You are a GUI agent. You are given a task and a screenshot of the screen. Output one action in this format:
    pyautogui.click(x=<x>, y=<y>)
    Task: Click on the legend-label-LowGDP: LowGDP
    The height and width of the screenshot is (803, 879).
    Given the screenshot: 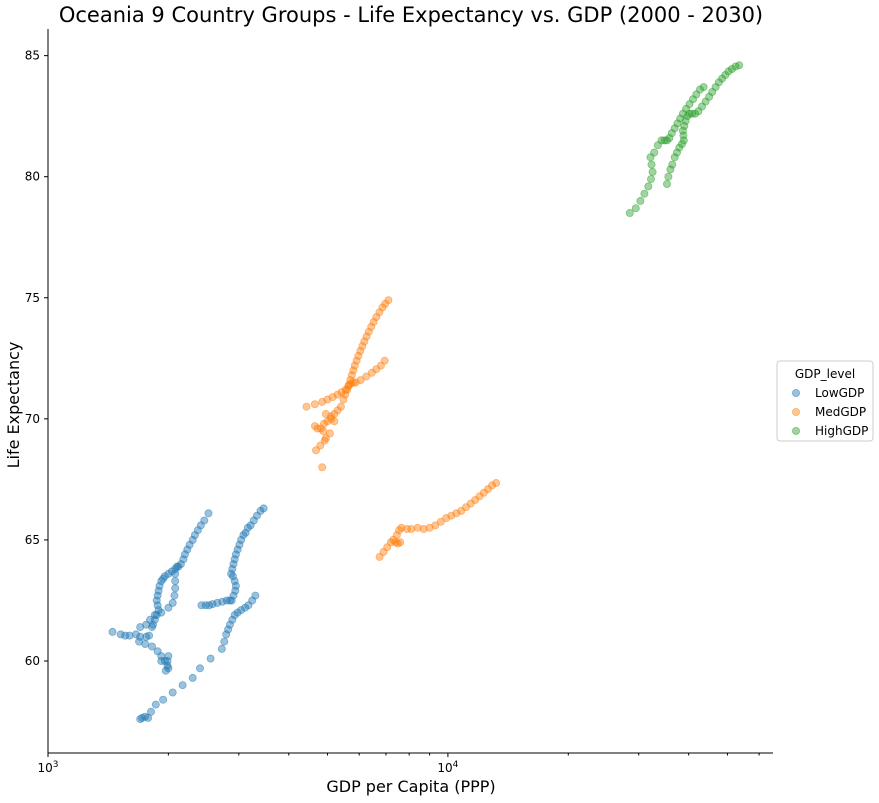 What is the action you would take?
    pyautogui.click(x=839, y=393)
    